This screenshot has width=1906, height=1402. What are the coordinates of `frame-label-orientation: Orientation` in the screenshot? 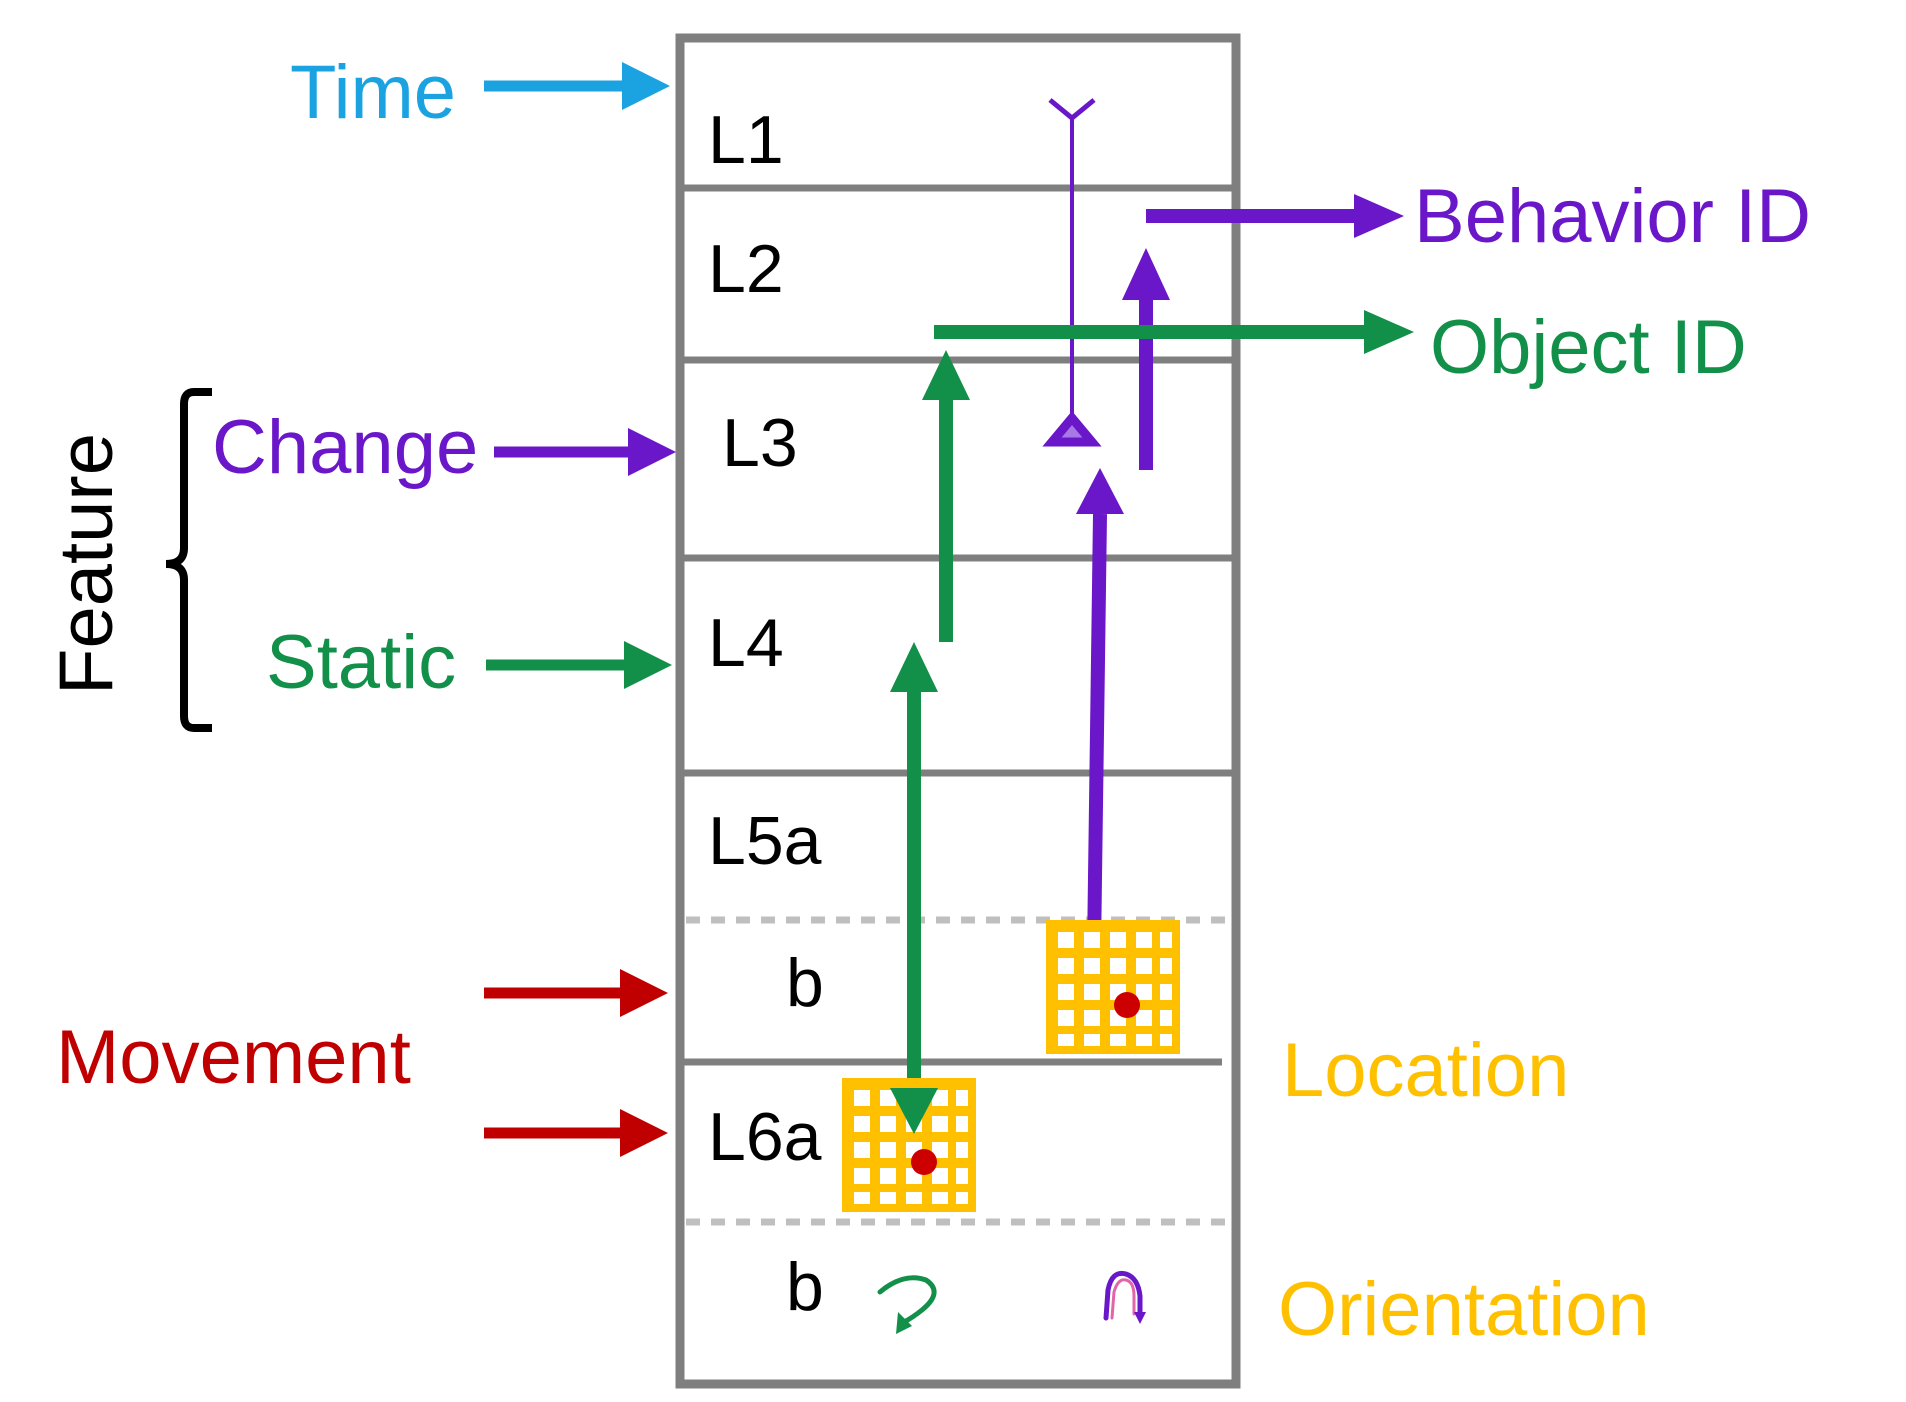 It's located at (1464, 1309).